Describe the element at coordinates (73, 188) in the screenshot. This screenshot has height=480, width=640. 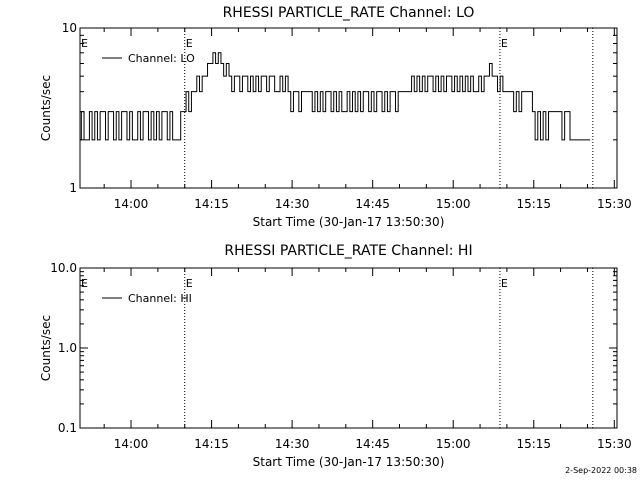
I see `y-tick-label: 1` at that location.